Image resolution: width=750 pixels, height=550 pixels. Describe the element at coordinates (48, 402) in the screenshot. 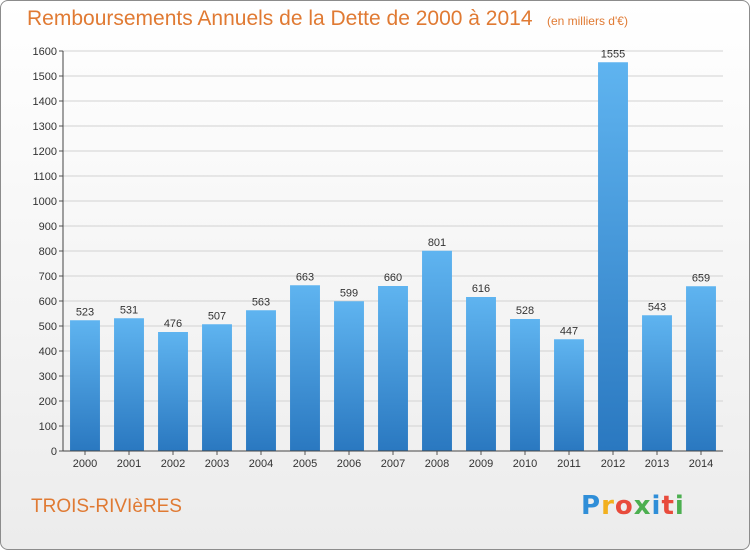

I see `y-tick-label: 200` at that location.